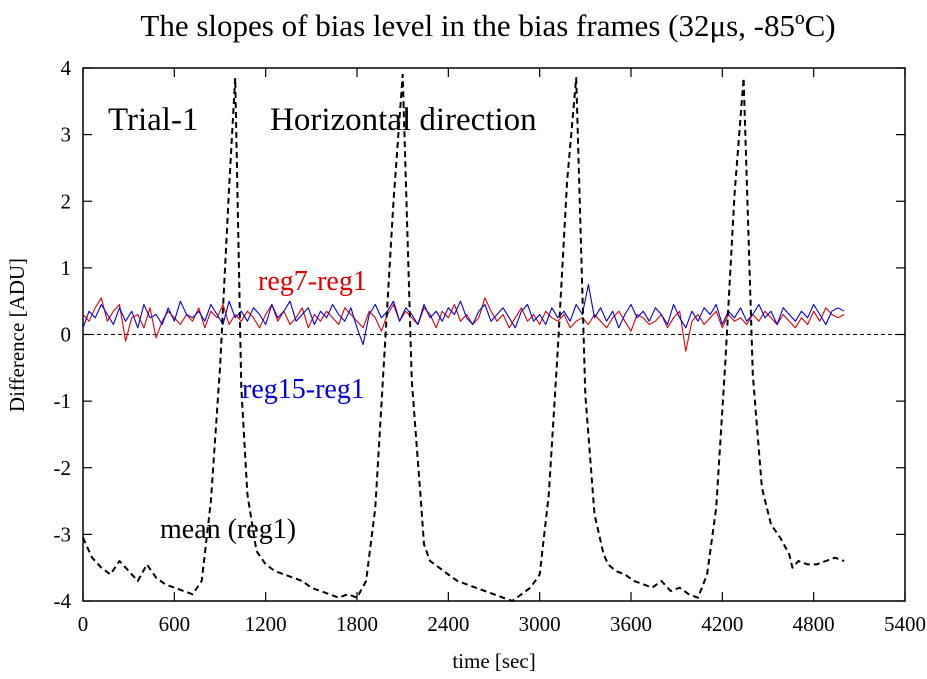 This screenshot has width=927, height=679. Describe the element at coordinates (228, 529) in the screenshot. I see `series-label-mean: mean (reg1)` at that location.